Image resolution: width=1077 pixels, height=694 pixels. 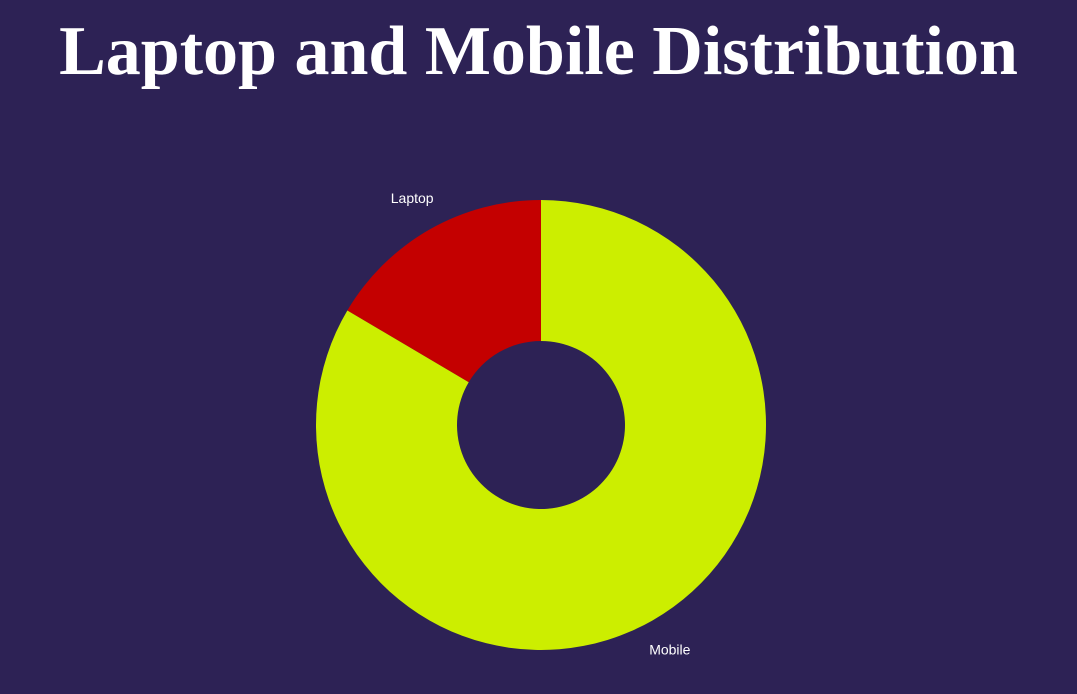 What do you see at coordinates (538, 51) in the screenshot?
I see `chart-title: Laptop and Mobile Distribution` at bounding box center [538, 51].